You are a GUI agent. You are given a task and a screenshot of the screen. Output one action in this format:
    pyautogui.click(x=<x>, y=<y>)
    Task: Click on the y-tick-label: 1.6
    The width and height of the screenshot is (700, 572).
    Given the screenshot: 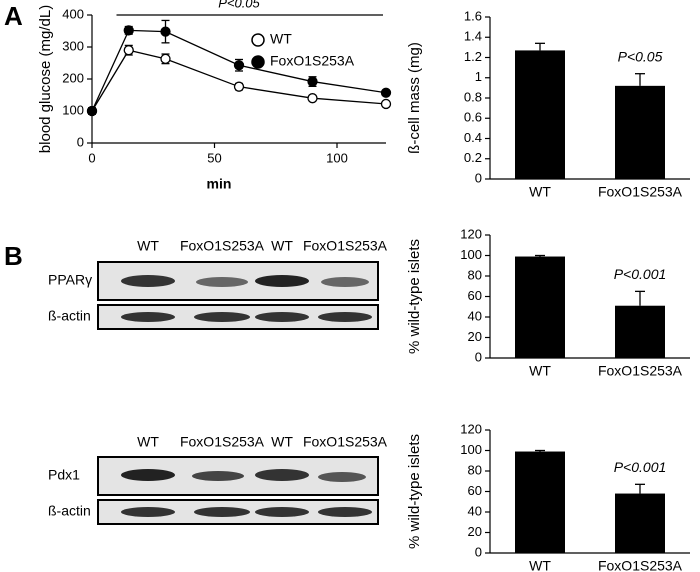 What is the action you would take?
    pyautogui.click(x=473, y=15)
    